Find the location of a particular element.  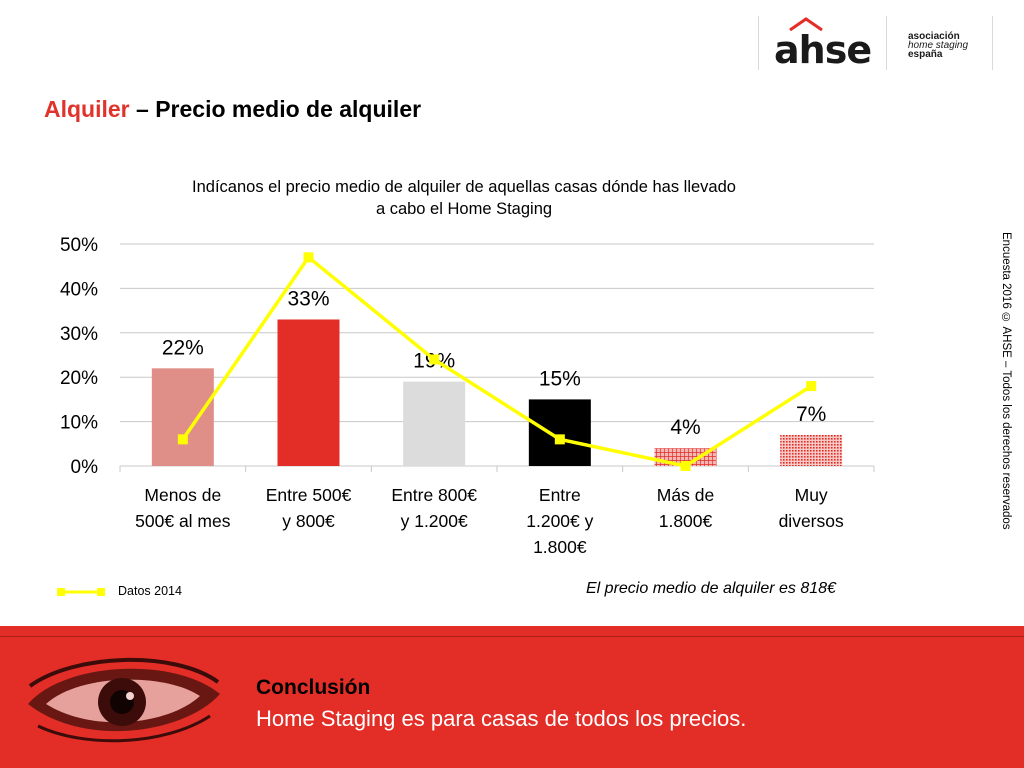

x-tick-label: Menos de is located at coordinates (182, 495).